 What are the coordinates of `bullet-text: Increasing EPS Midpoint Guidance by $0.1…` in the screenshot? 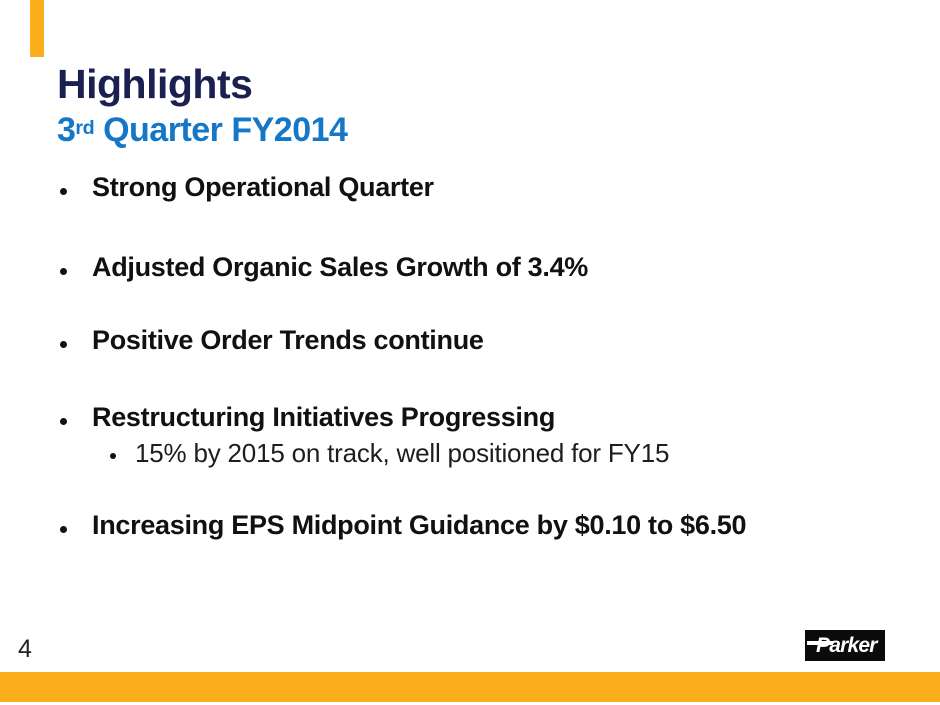 It's located at (419, 525).